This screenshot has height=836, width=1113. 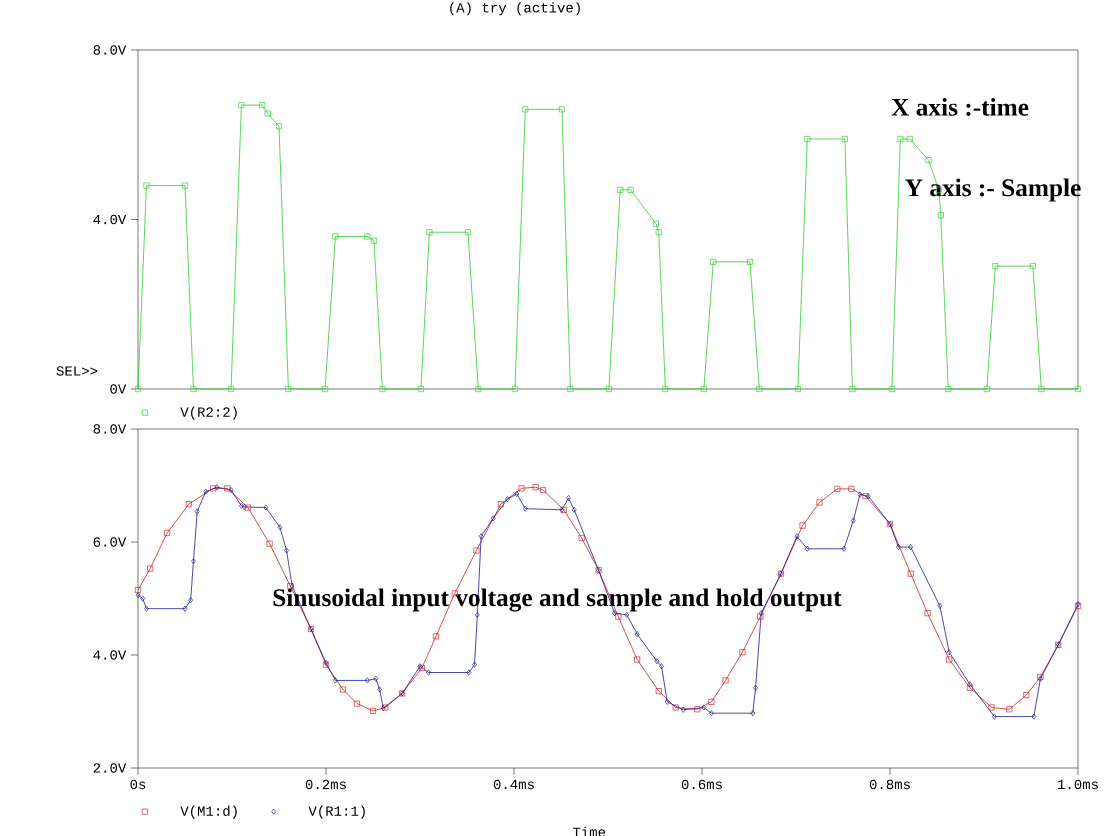 What do you see at coordinates (325, 784) in the screenshot?
I see `x-tick-label: 0.2ms` at bounding box center [325, 784].